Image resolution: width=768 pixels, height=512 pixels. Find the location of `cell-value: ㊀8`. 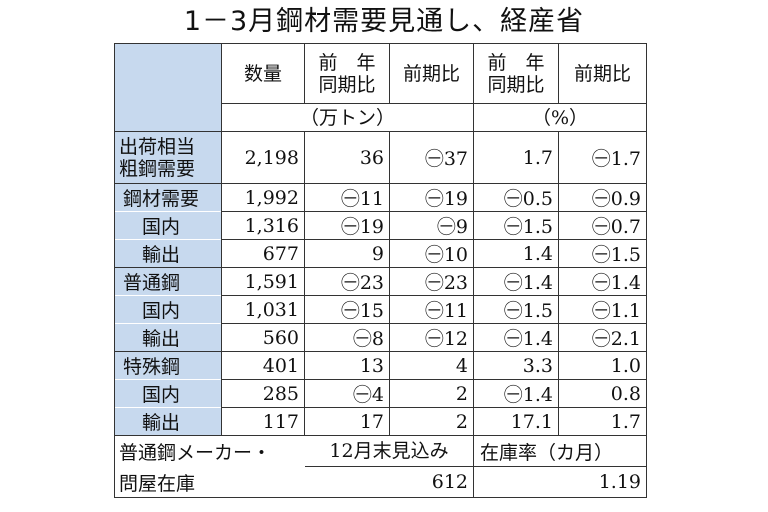

cell-value: ㊀8 is located at coordinates (347, 337).